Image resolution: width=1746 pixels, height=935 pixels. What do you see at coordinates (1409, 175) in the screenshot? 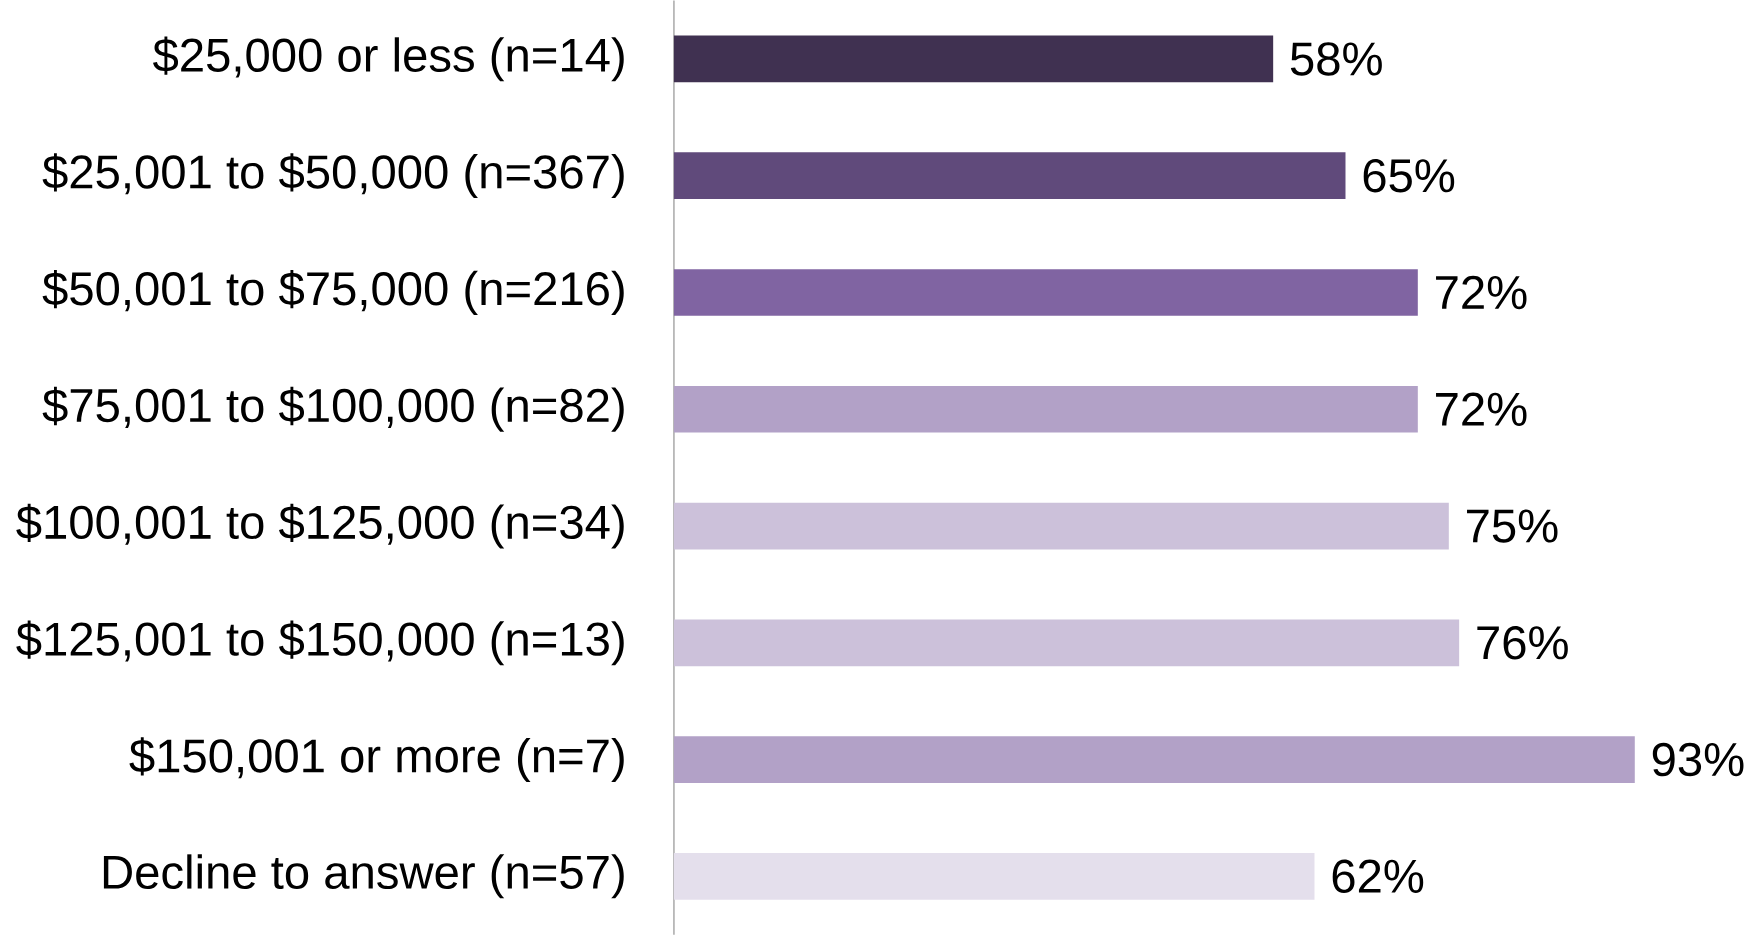
I see `data-label: 65%` at bounding box center [1409, 175].